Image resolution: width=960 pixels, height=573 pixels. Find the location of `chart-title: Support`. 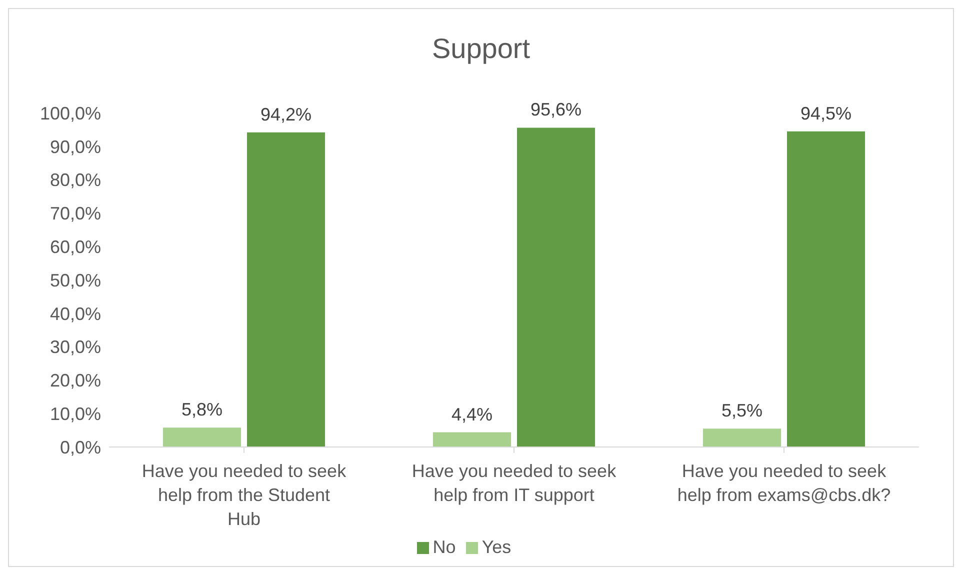

chart-title: Support is located at coordinates (481, 49).